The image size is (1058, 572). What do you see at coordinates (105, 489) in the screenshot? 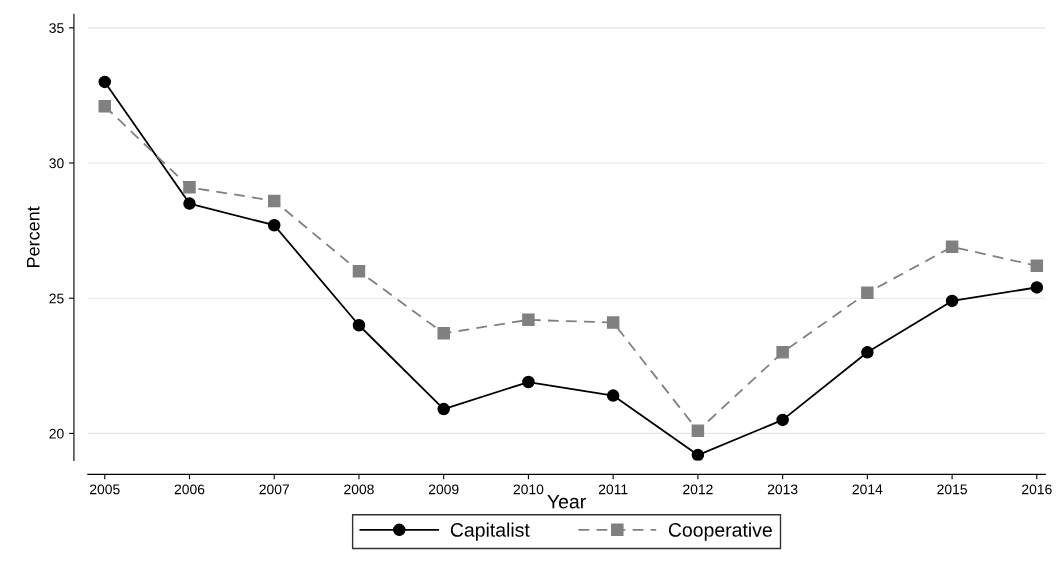
I see `x-tick-label: 2005` at bounding box center [105, 489].